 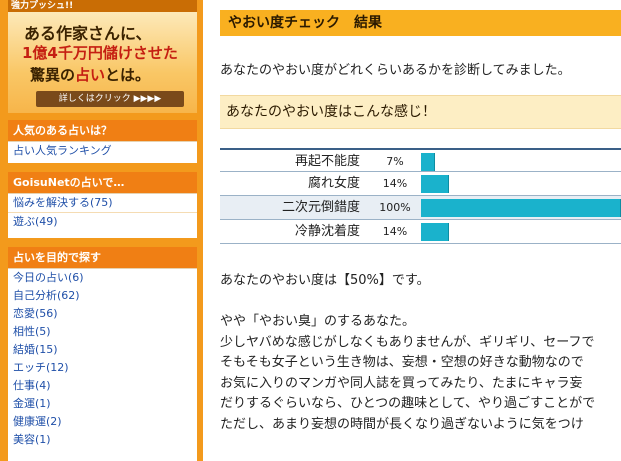 I want to click on description-line: だりするぐらいなら、ひとつの趣味として、やり過ごすことがで, so click(x=408, y=403).